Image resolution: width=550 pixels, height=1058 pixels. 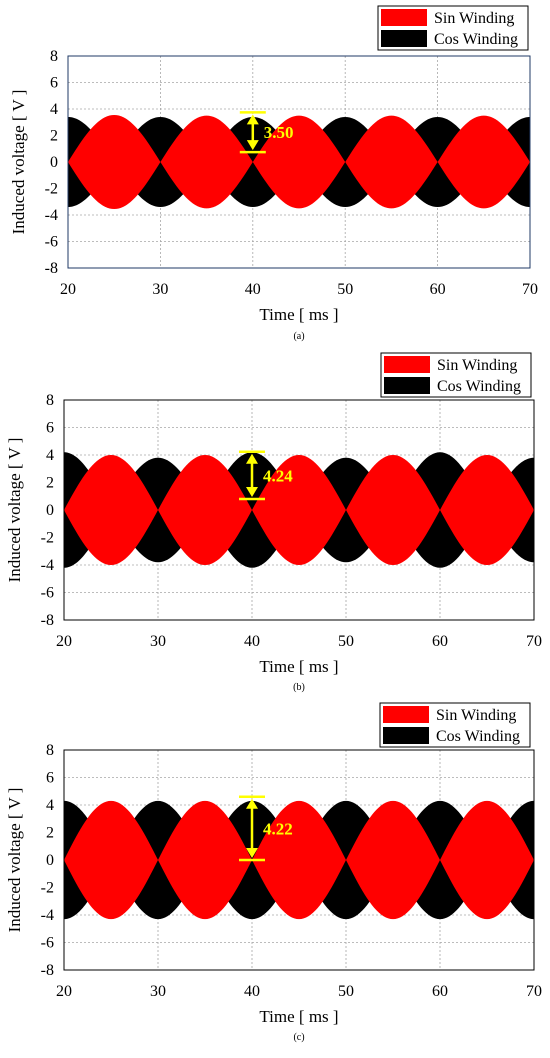 I want to click on amplitude-annotation: 4.24, so click(x=266, y=475).